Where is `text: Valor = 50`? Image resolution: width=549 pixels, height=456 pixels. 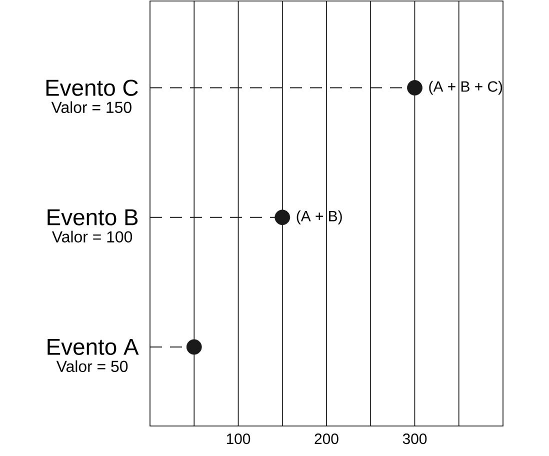 text: Valor = 50 is located at coordinates (92, 366).